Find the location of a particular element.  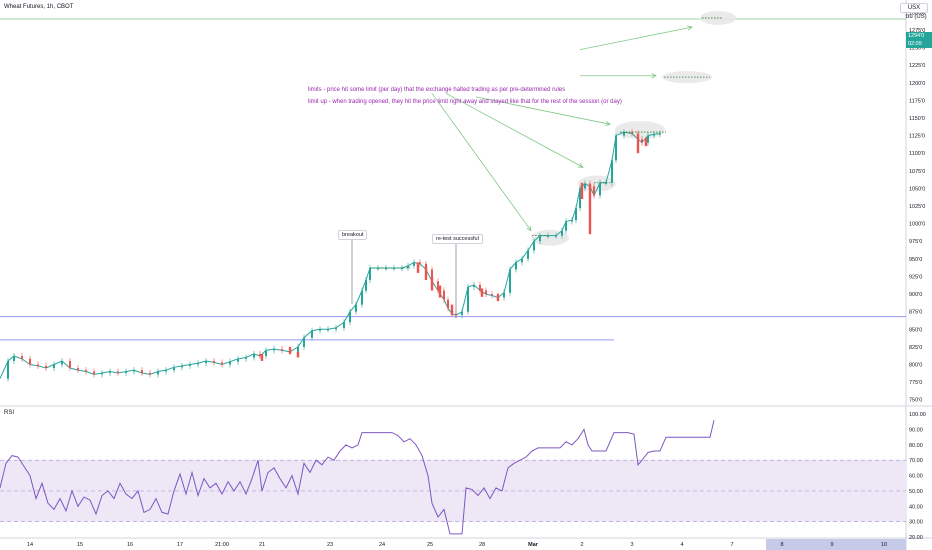

time-tick-label: 4 is located at coordinates (681, 545).